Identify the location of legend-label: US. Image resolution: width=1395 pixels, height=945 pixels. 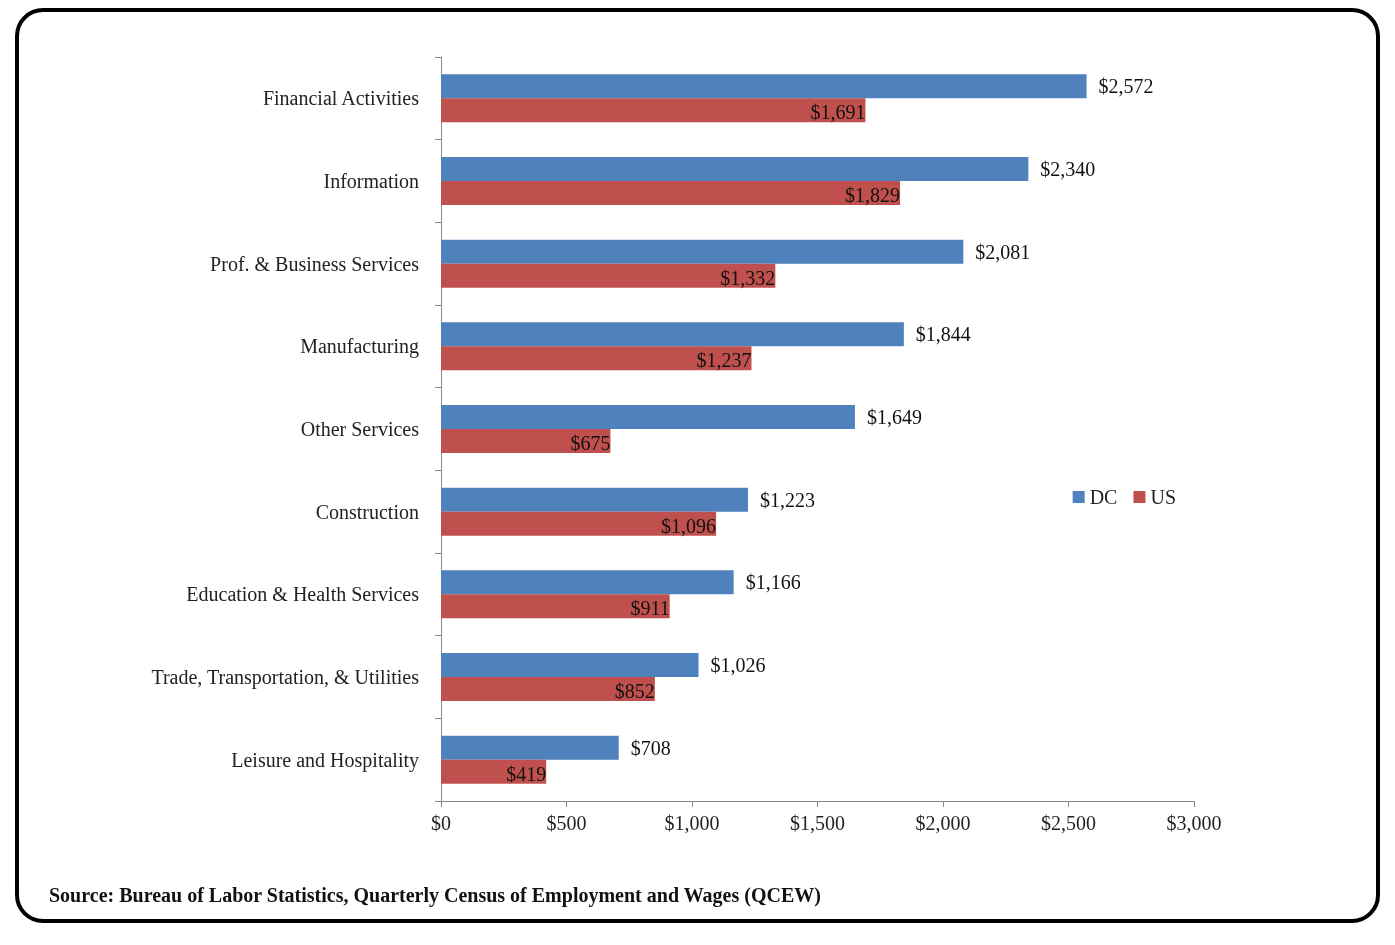
(1163, 497).